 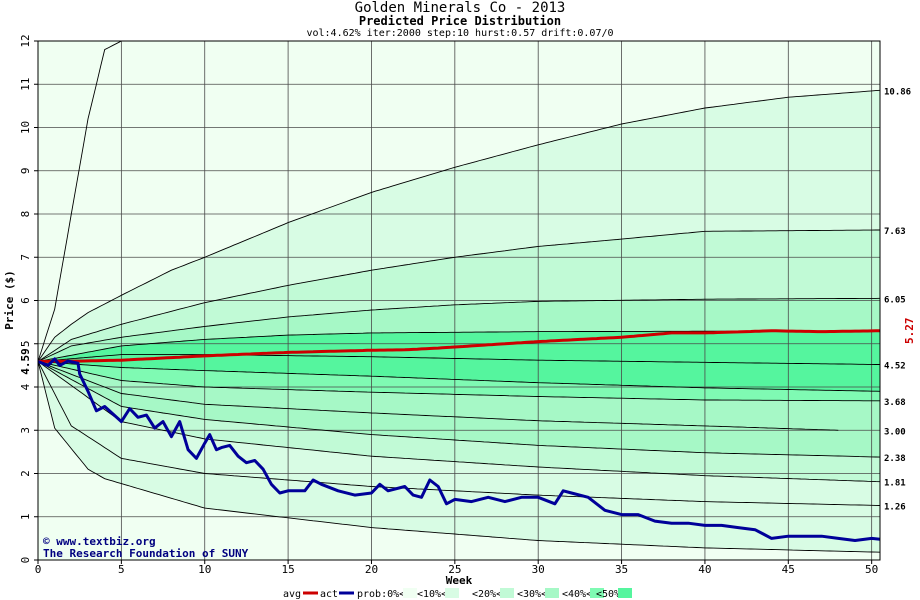 I want to click on x-tick-label: 50, so click(x=871, y=569).